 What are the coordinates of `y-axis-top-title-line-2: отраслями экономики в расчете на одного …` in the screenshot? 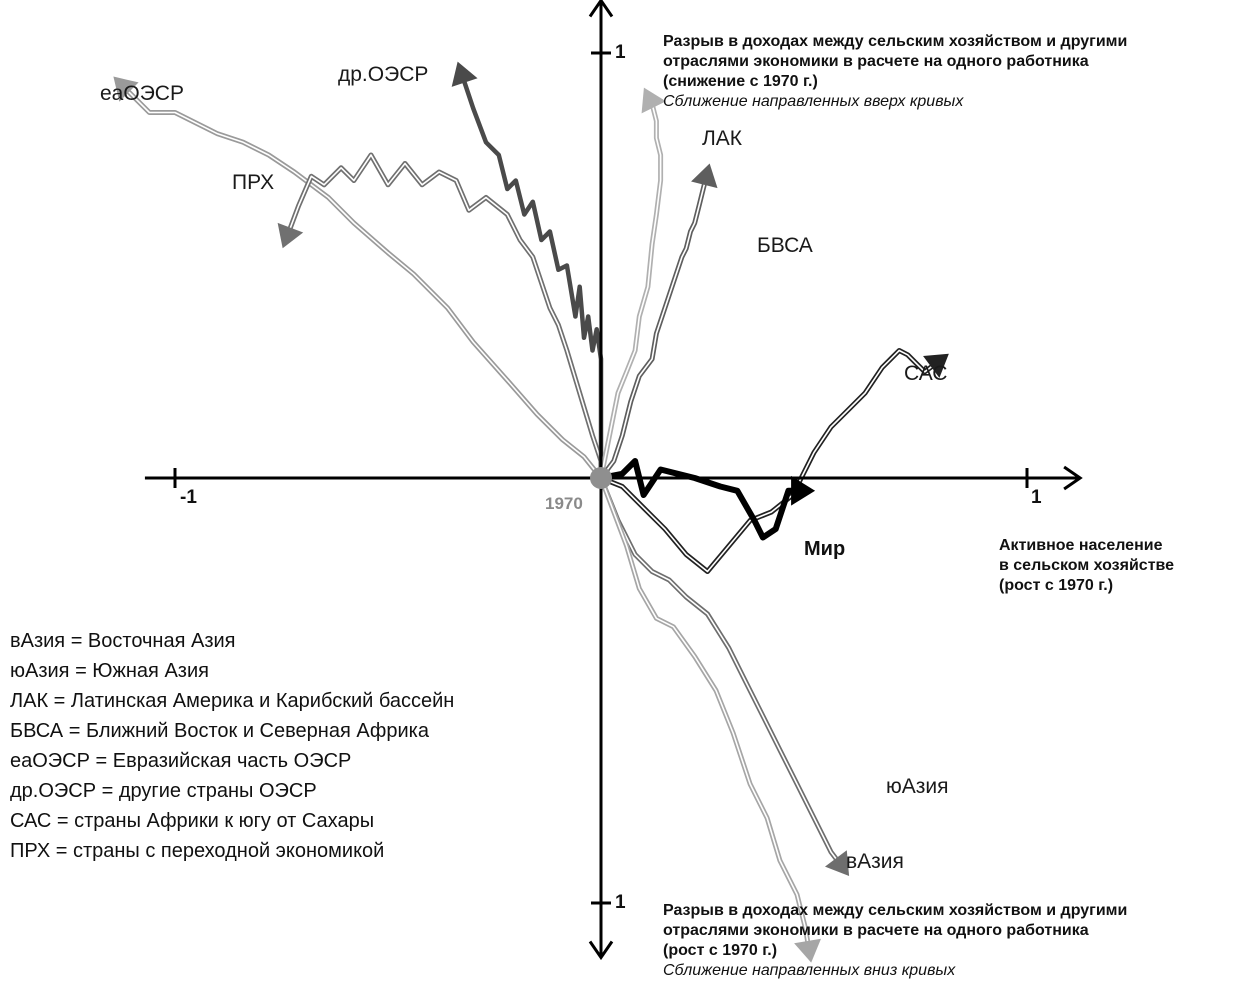 It's located at (876, 61).